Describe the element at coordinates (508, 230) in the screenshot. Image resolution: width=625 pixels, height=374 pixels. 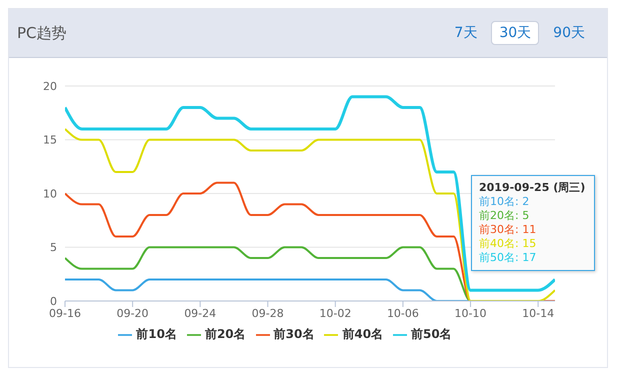
I see `annotation: 前30名: 11` at that location.